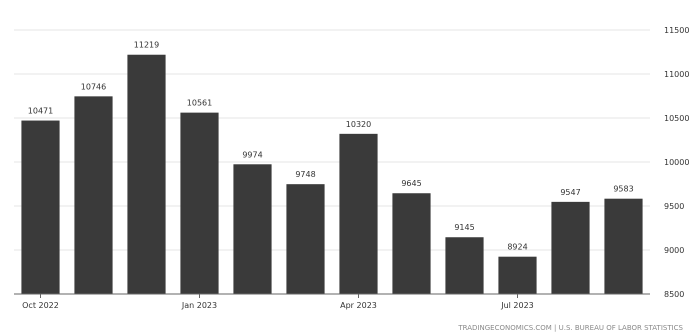 This screenshot has height=336, width=693. What do you see at coordinates (570, 192) in the screenshot?
I see `data-label: 9547` at bounding box center [570, 192].